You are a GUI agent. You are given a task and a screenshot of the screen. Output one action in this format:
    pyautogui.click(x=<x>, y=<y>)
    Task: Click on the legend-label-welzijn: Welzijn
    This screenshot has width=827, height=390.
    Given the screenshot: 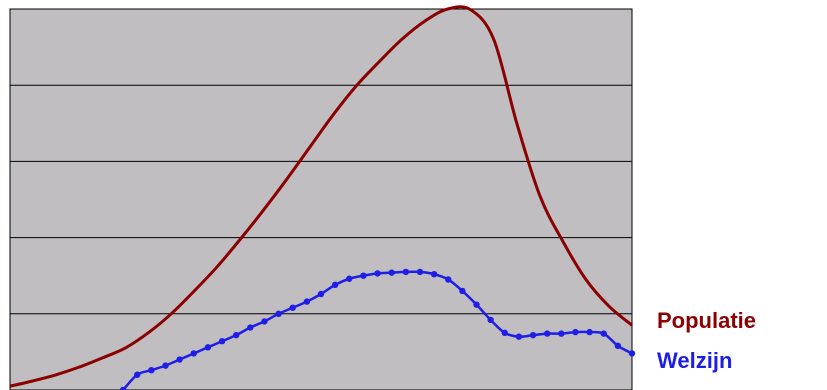 What is the action you would take?
    pyautogui.click(x=694, y=360)
    